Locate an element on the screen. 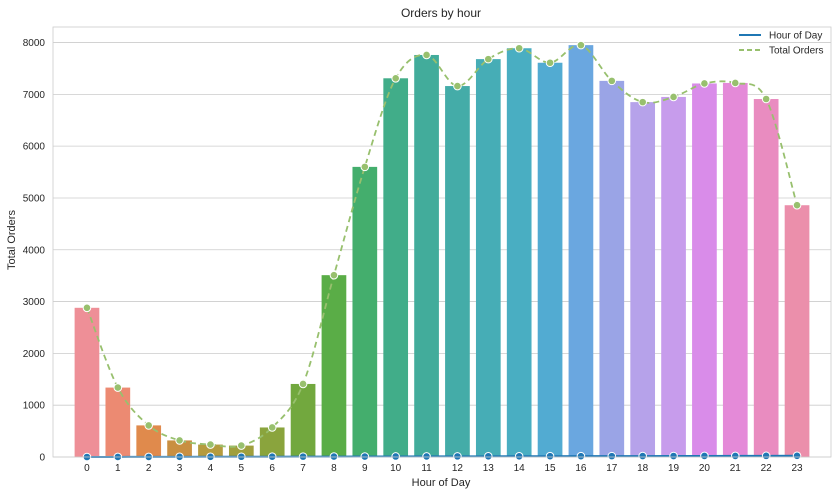 The width and height of the screenshot is (839, 495). x-tick-label: 18 is located at coordinates (643, 468).